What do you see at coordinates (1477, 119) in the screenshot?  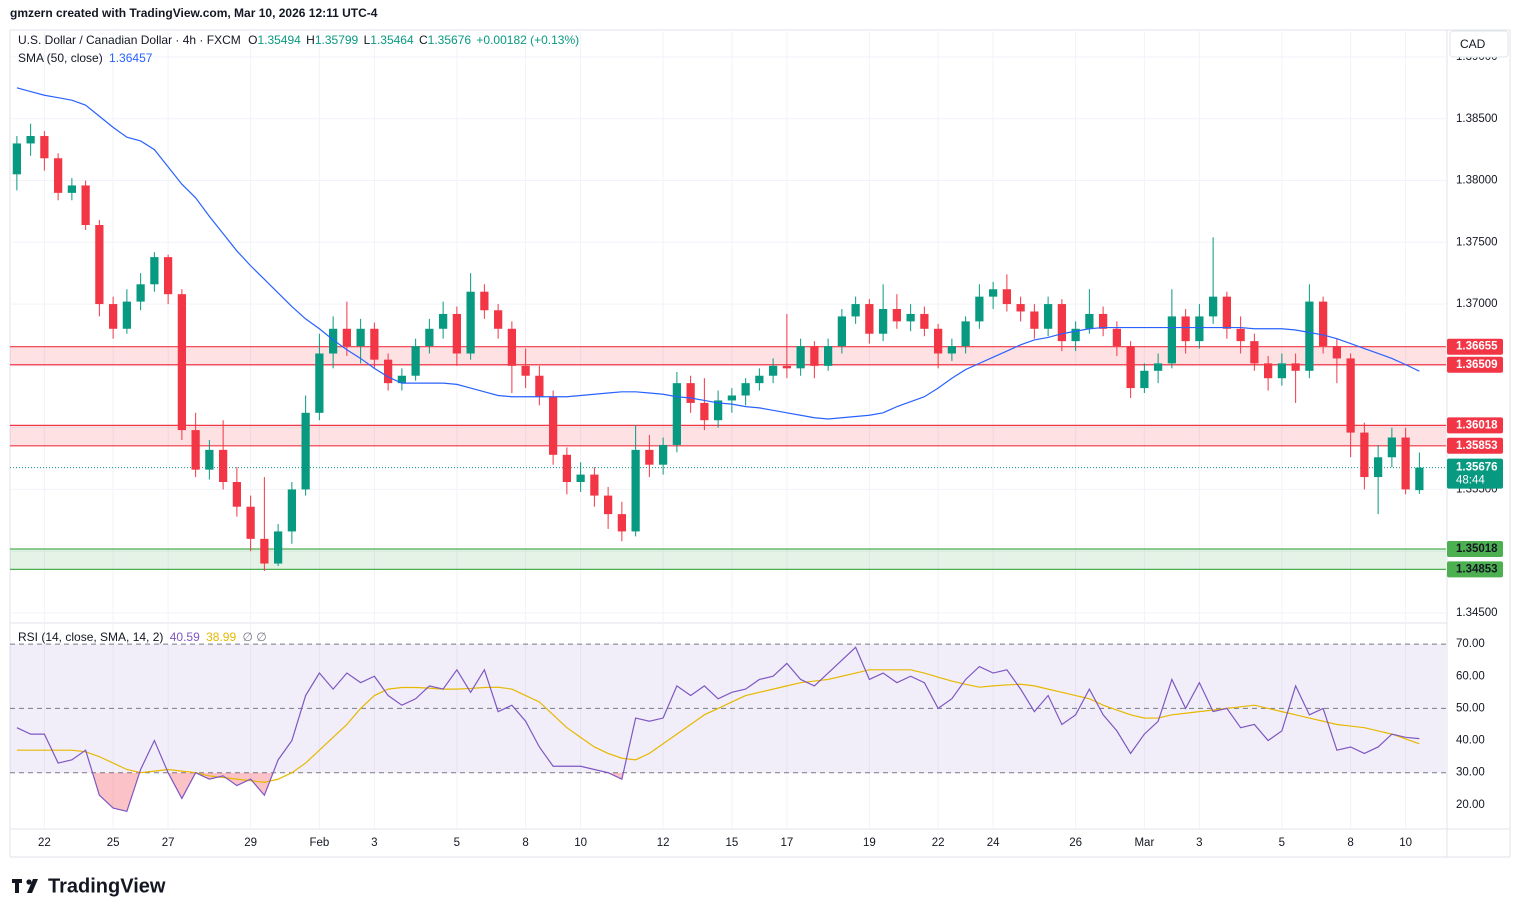 I see `y-tick-label: 1.38500` at bounding box center [1477, 119].